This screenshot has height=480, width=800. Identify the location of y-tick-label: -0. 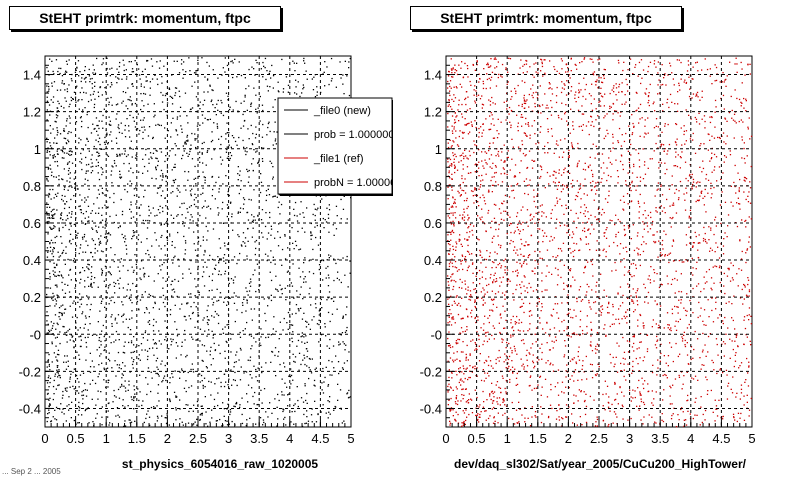
(35, 334).